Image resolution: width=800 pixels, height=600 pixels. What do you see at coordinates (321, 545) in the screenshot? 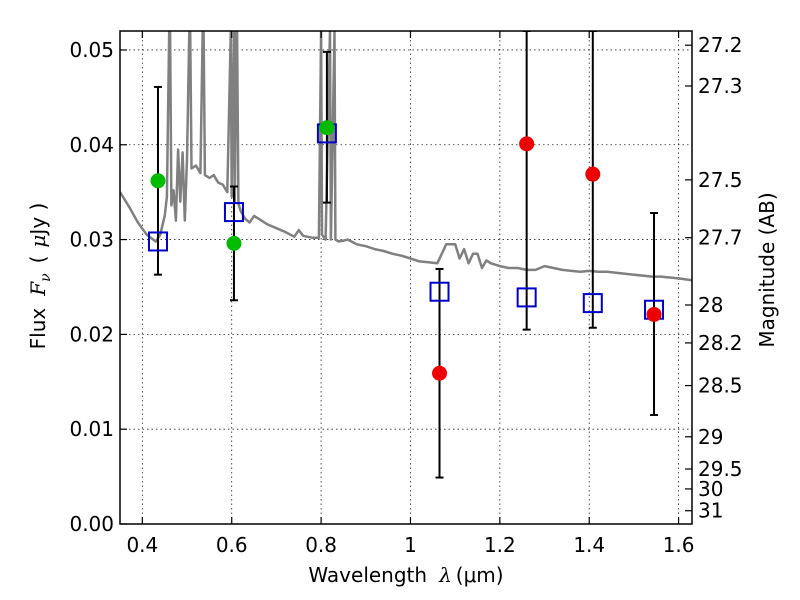
I see `x-tick-label: 0.8` at bounding box center [321, 545].